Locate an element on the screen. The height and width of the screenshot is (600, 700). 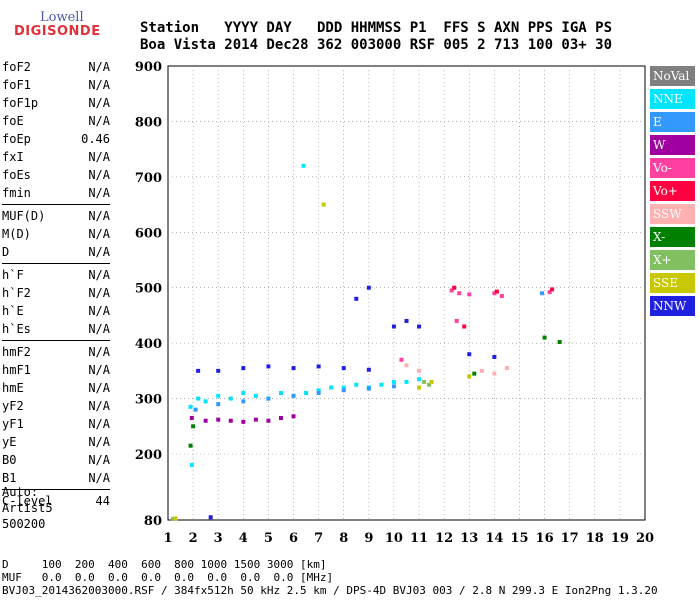
param-name: B0 is located at coordinates (9, 460).